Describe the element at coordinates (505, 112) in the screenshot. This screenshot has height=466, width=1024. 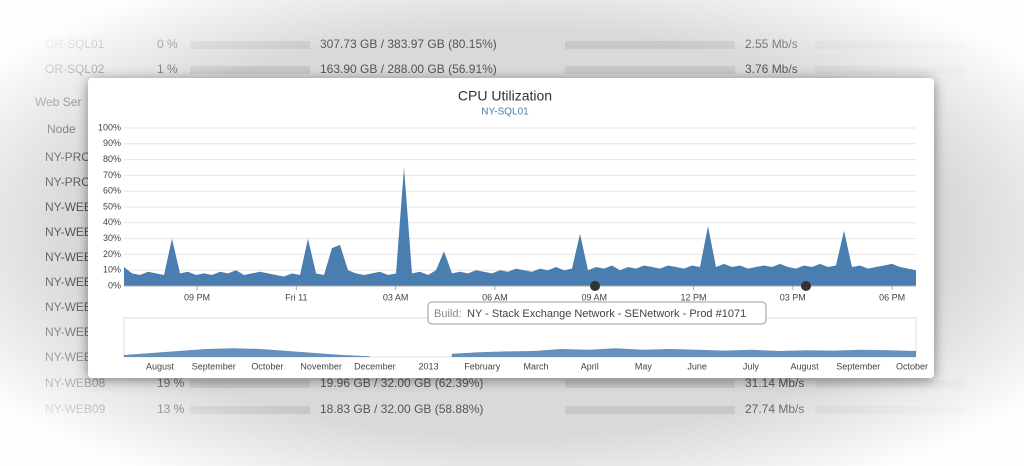
I see `chart-subtitle: NY-SQL01` at that location.